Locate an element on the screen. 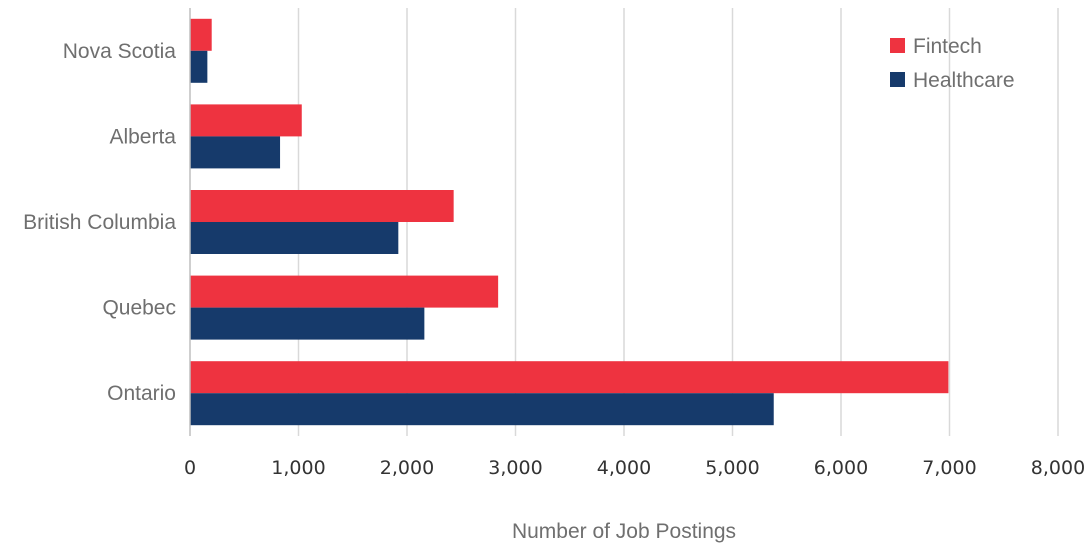 This screenshot has height=550, width=1089. x-tick-label: 1,000 is located at coordinates (298, 468).